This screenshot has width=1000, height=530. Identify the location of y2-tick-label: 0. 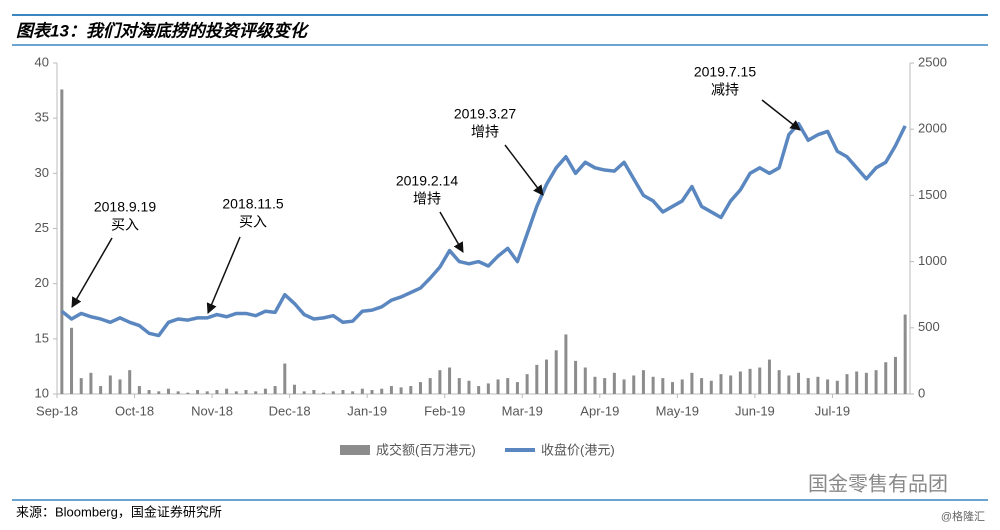
(921, 392).